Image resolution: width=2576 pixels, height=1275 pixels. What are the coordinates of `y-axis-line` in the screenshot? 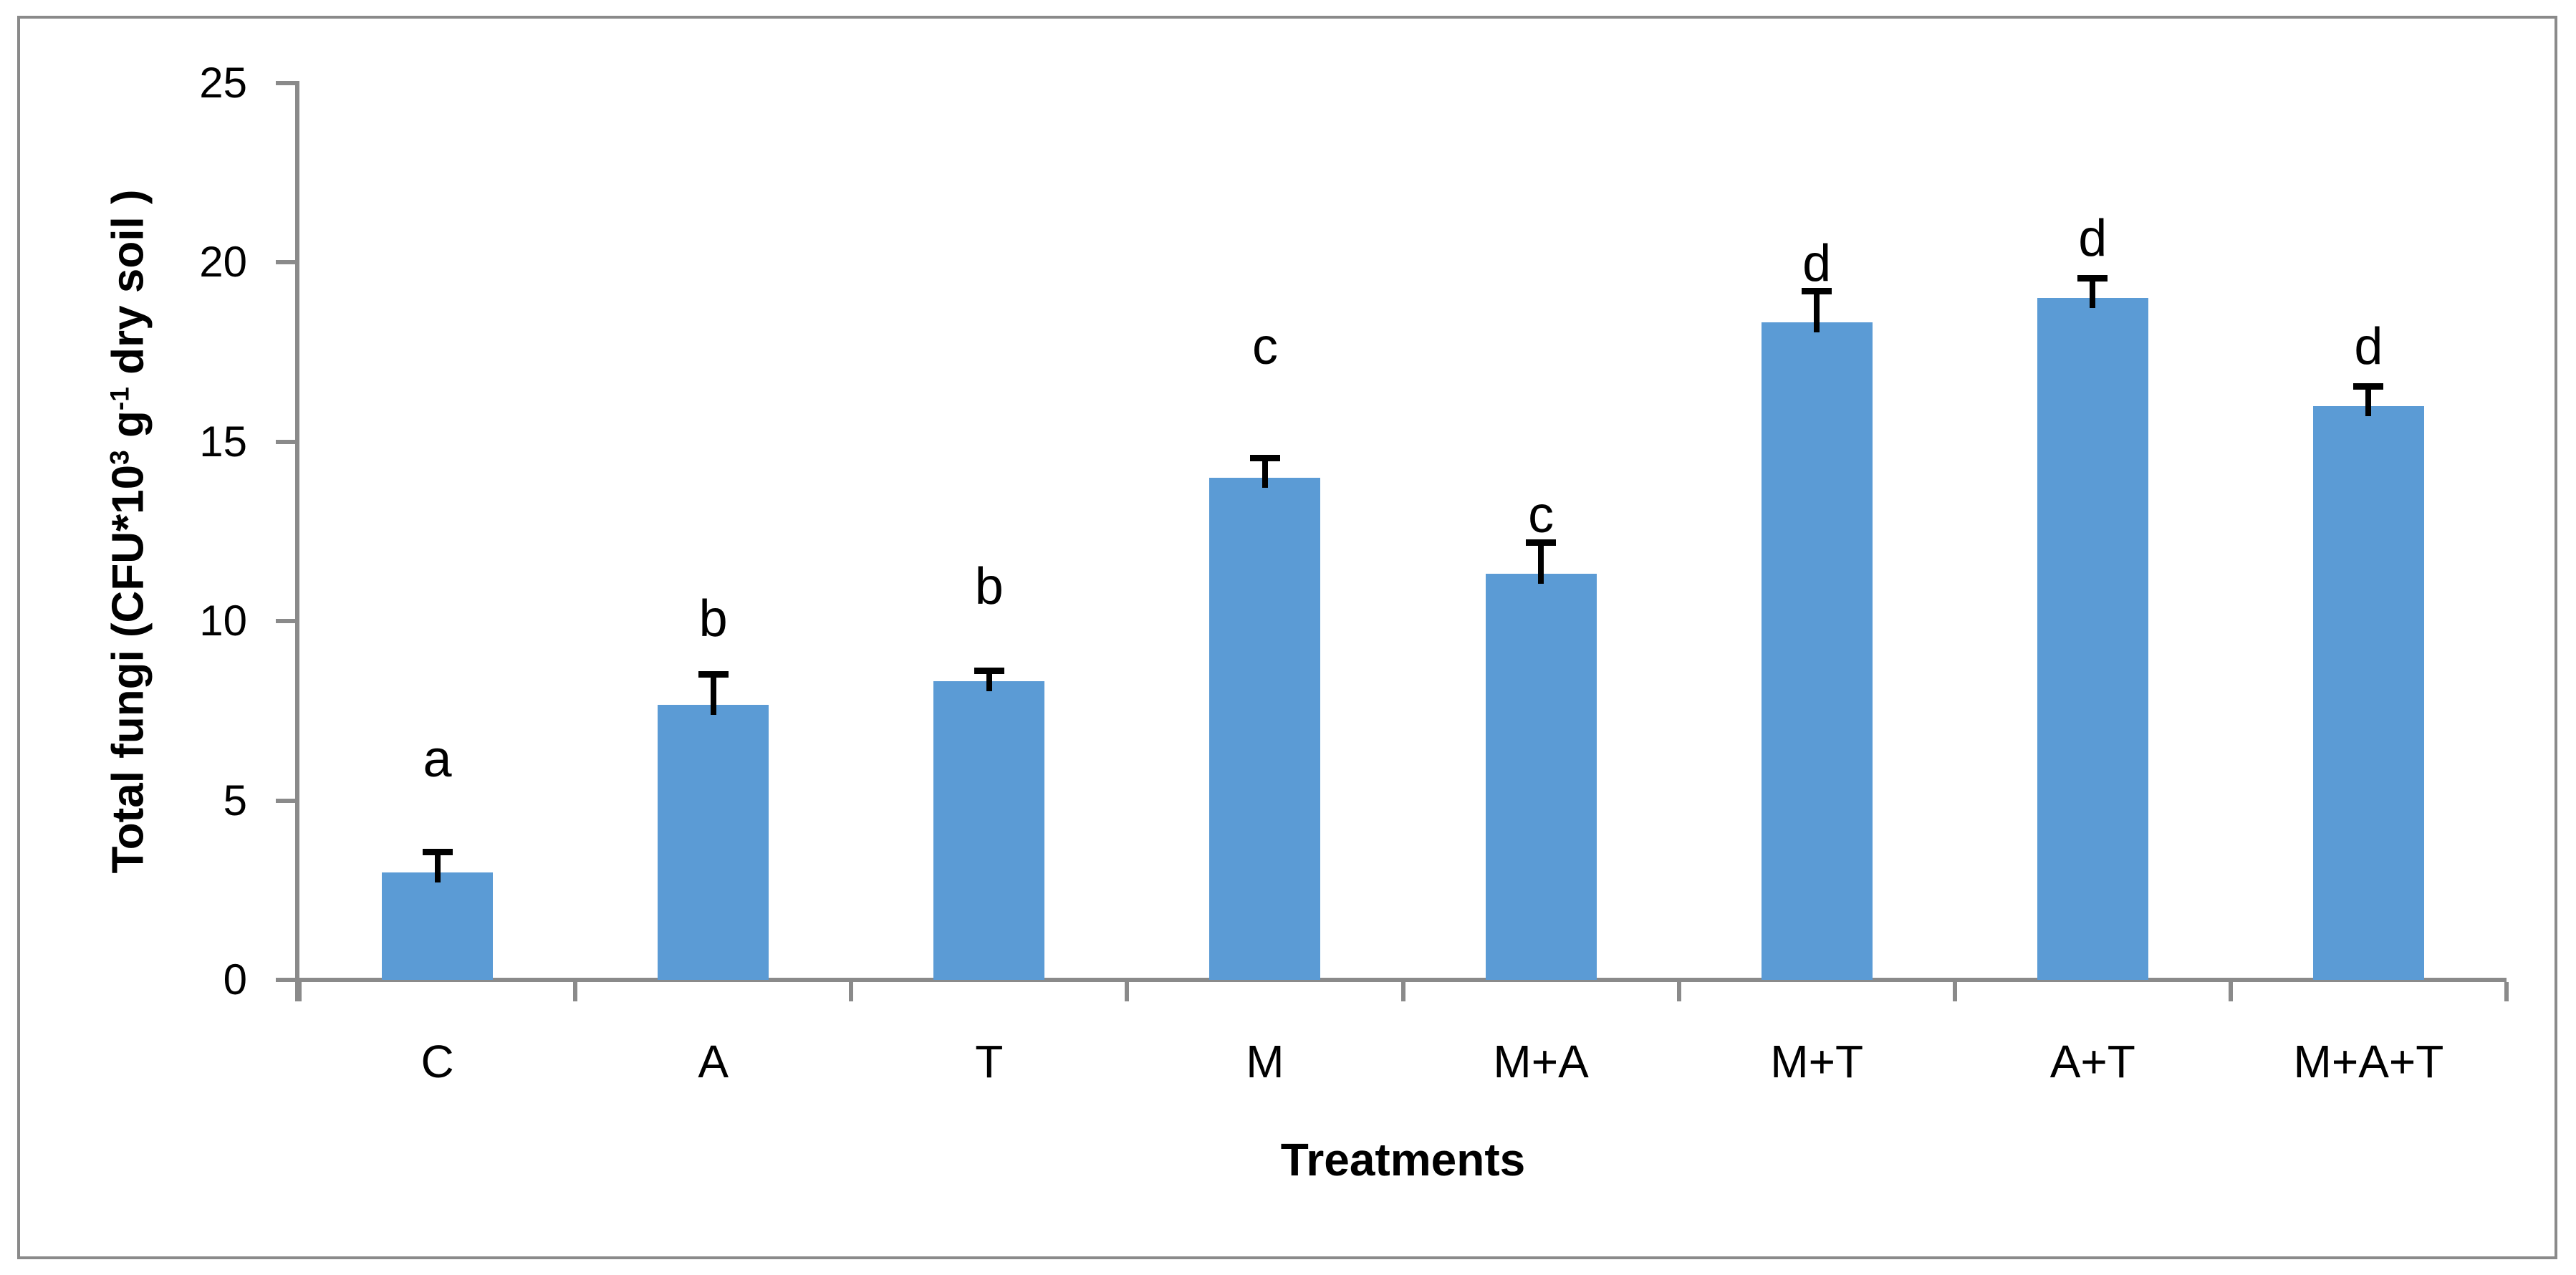 It's located at (297, 541).